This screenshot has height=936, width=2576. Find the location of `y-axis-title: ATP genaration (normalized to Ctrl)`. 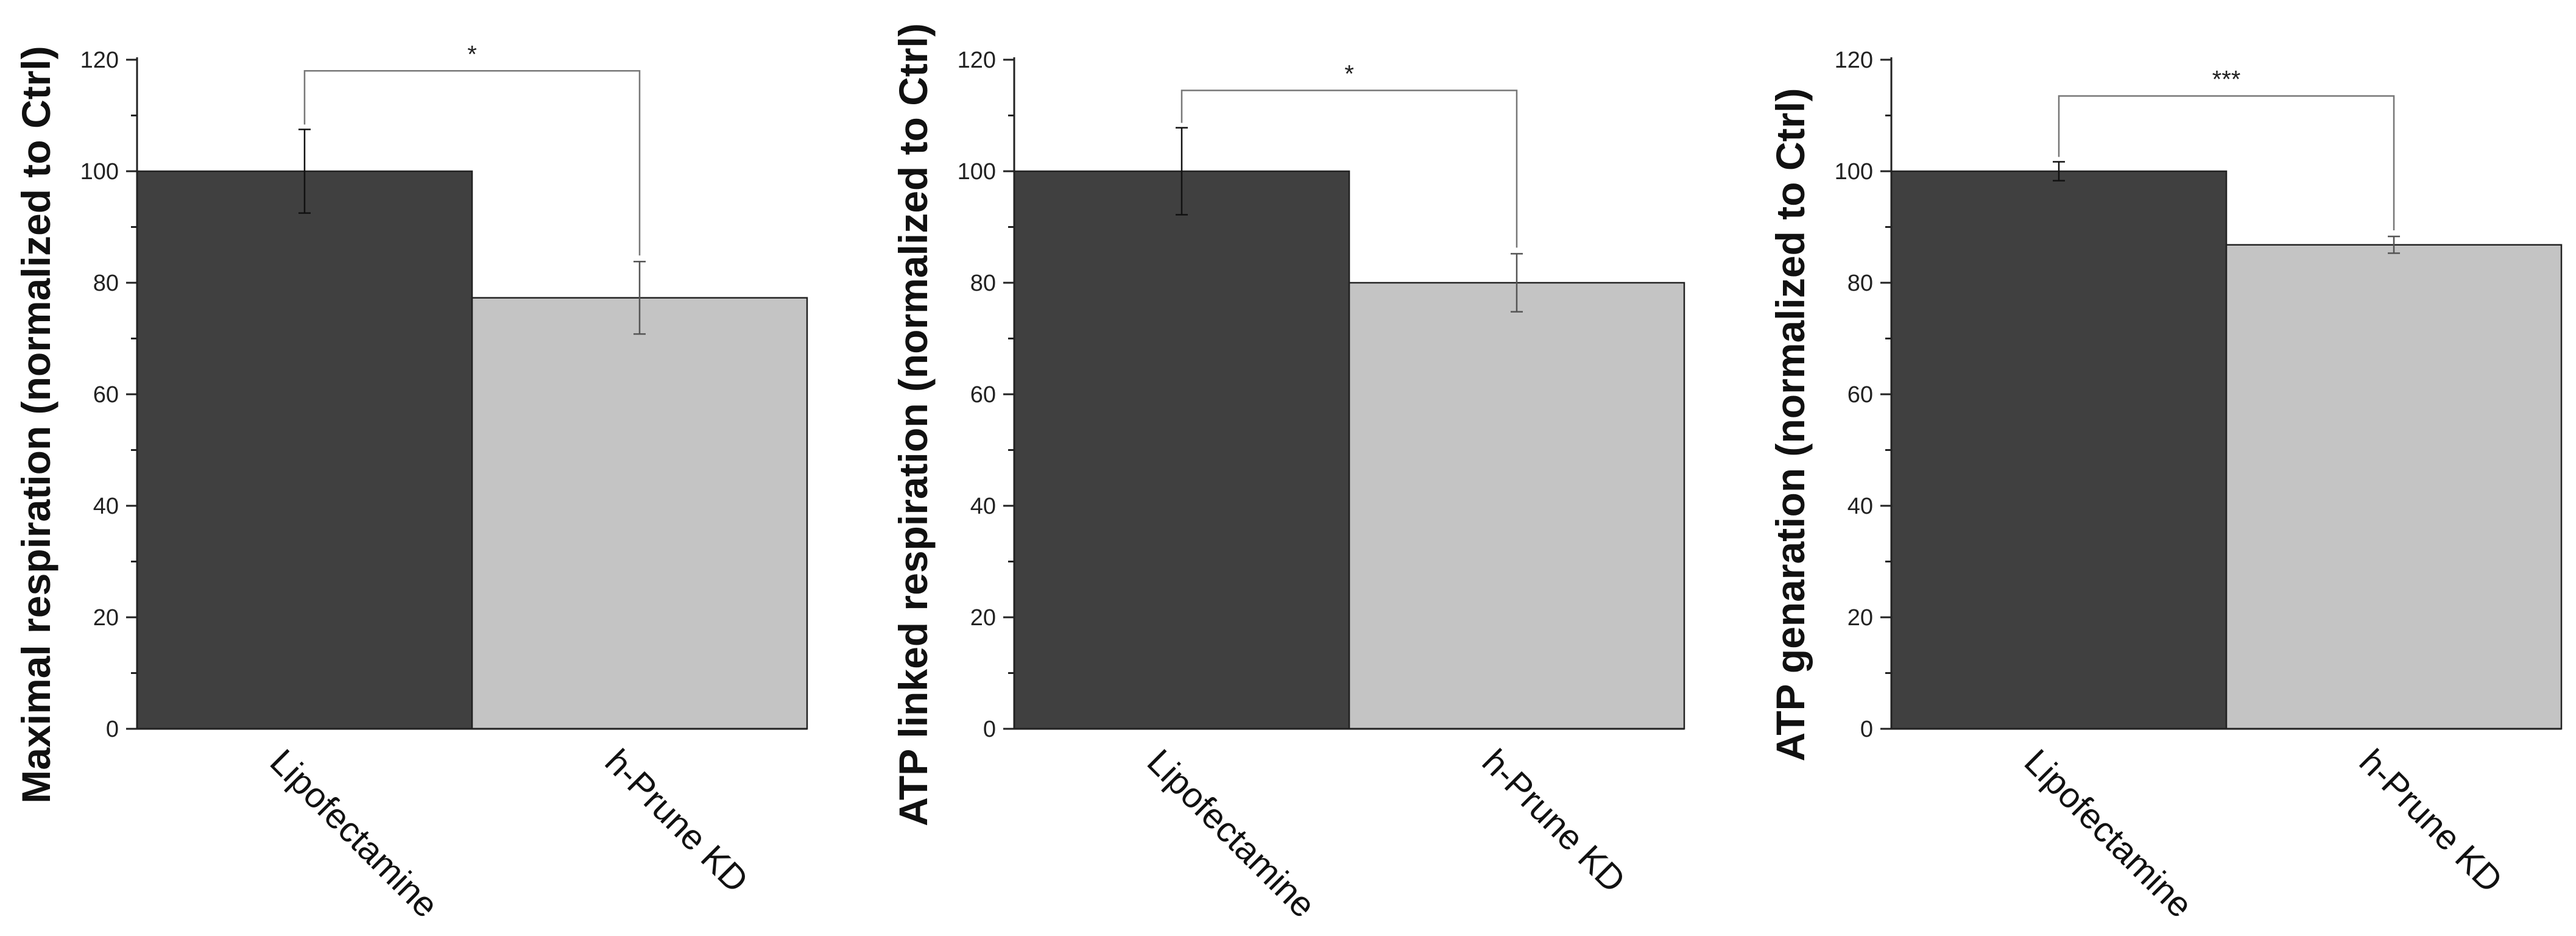

y-axis-title: ATP genaration (normalized to Ctrl) is located at coordinates (1791, 425).